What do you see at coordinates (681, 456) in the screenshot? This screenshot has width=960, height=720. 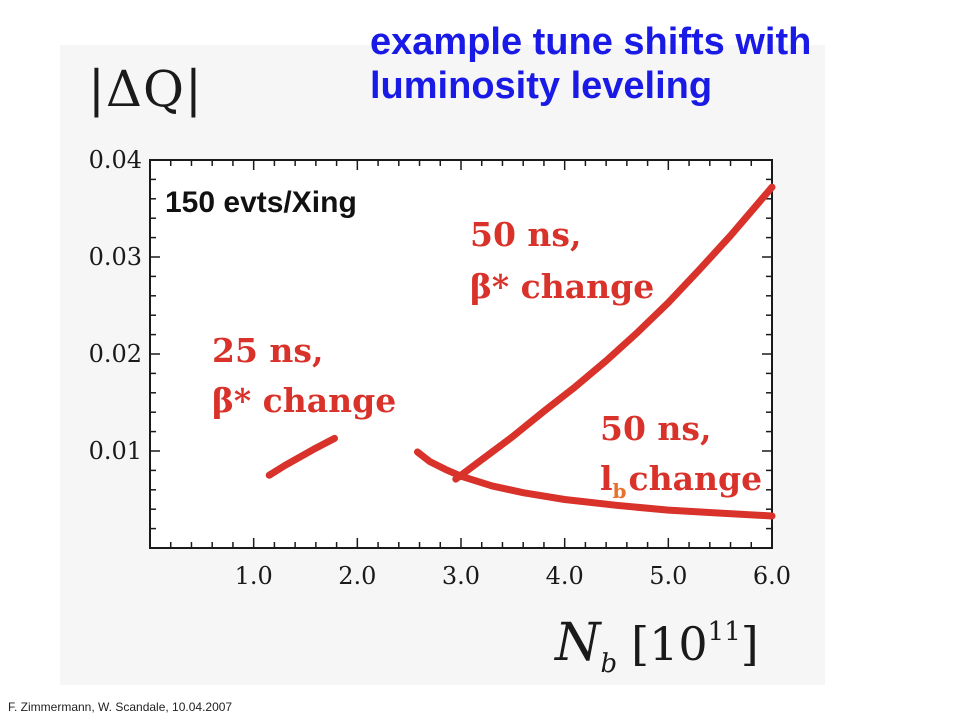 I see `annotation-50ns-lb: 50 ns, lbchange` at bounding box center [681, 456].